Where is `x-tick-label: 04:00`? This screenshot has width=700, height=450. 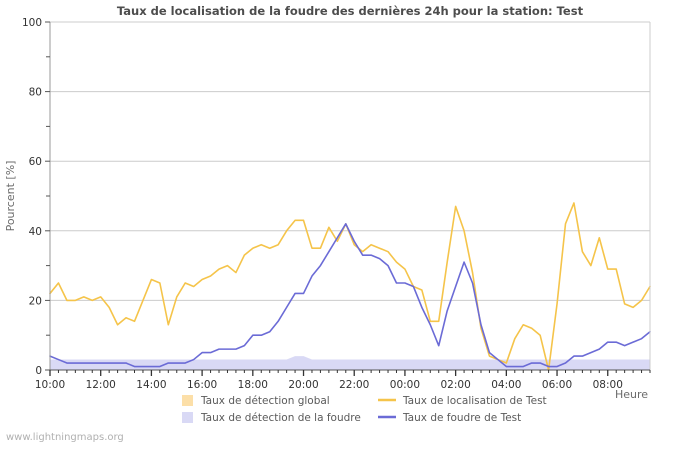 x-tick-label: 04:00 is located at coordinates (506, 385).